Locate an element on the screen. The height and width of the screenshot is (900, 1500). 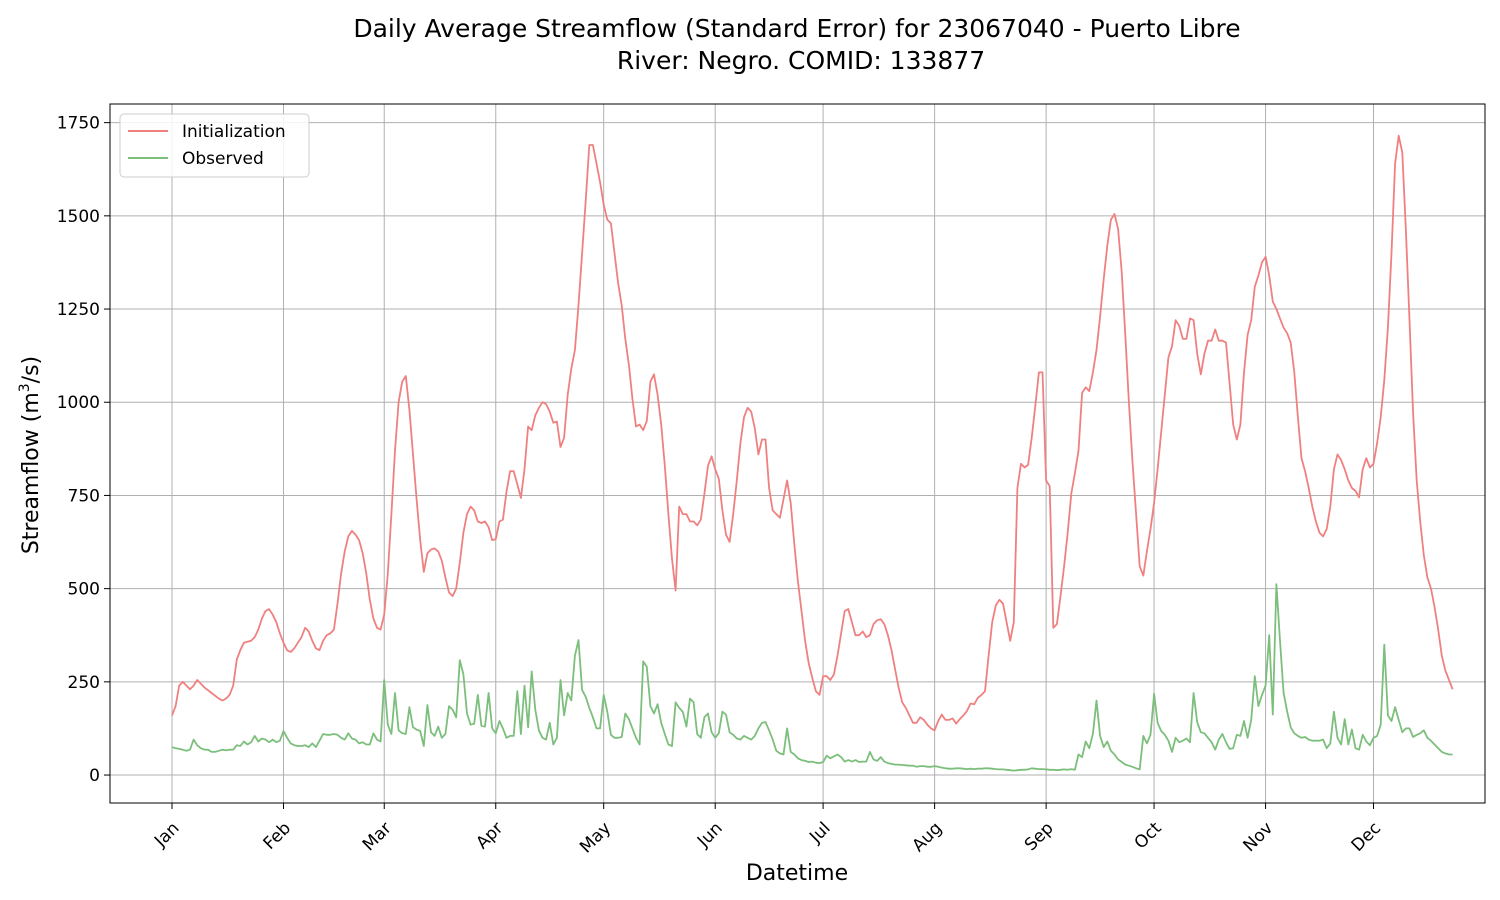
y-tick-label: 1000 is located at coordinates (78, 403).